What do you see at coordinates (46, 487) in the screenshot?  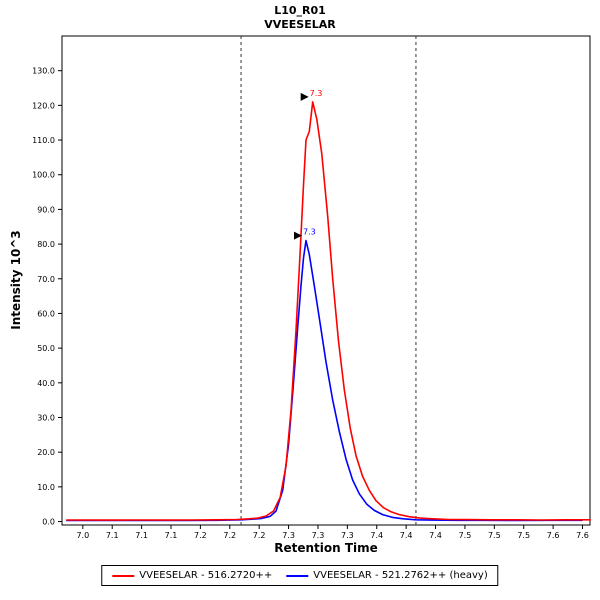 I see `y-tick-label: 10.0` at bounding box center [46, 487].